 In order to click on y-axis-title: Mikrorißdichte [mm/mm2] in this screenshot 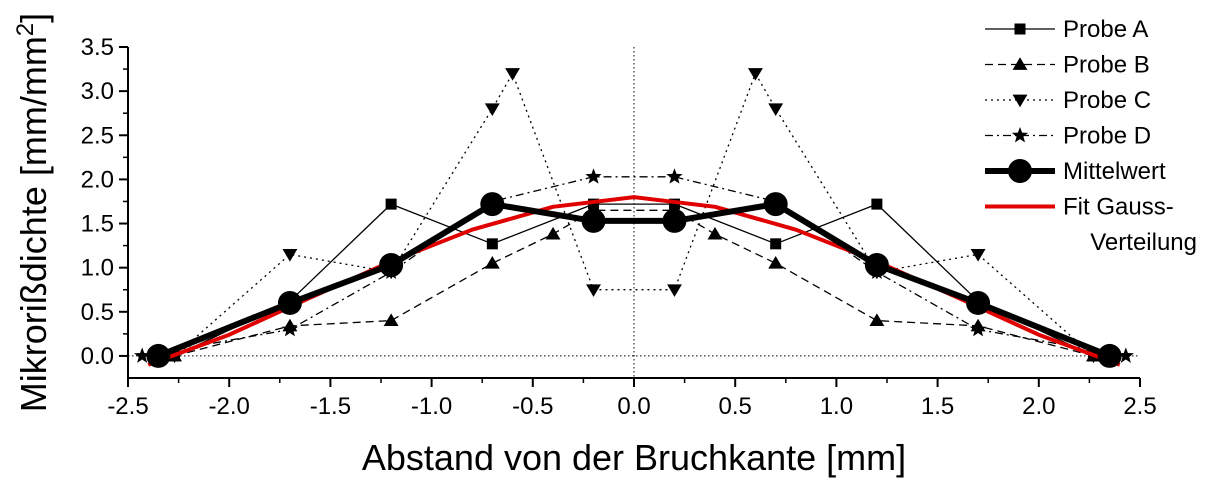, I will do `click(33, 212)`.